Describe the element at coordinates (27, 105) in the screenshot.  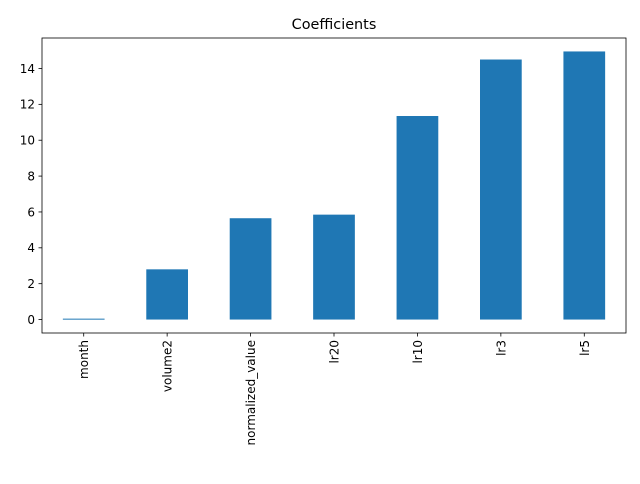
I see `y-tick-label: 12` at that location.